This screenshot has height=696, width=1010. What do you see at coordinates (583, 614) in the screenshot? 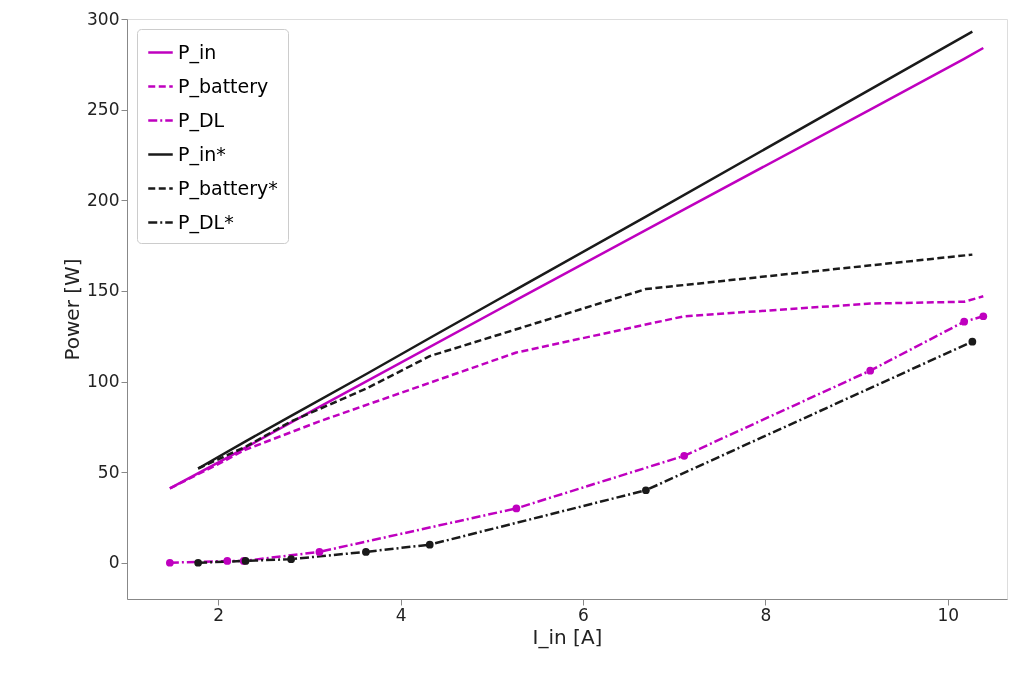
I see `x-tick-label: 6` at bounding box center [583, 614].